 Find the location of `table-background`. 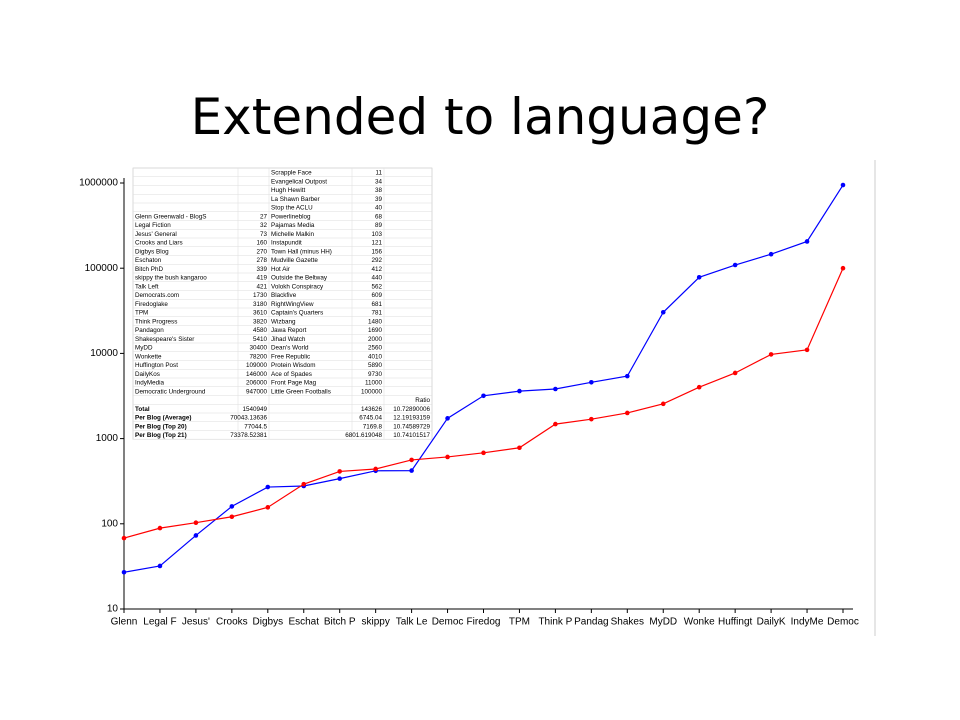

table-background is located at coordinates (282, 303).